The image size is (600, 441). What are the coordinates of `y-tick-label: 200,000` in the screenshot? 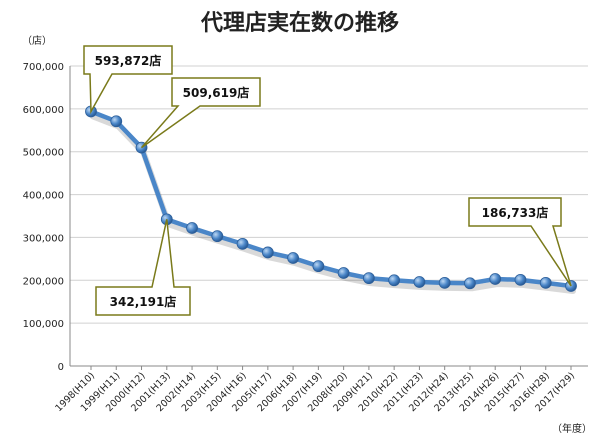 It's located at (43, 281).